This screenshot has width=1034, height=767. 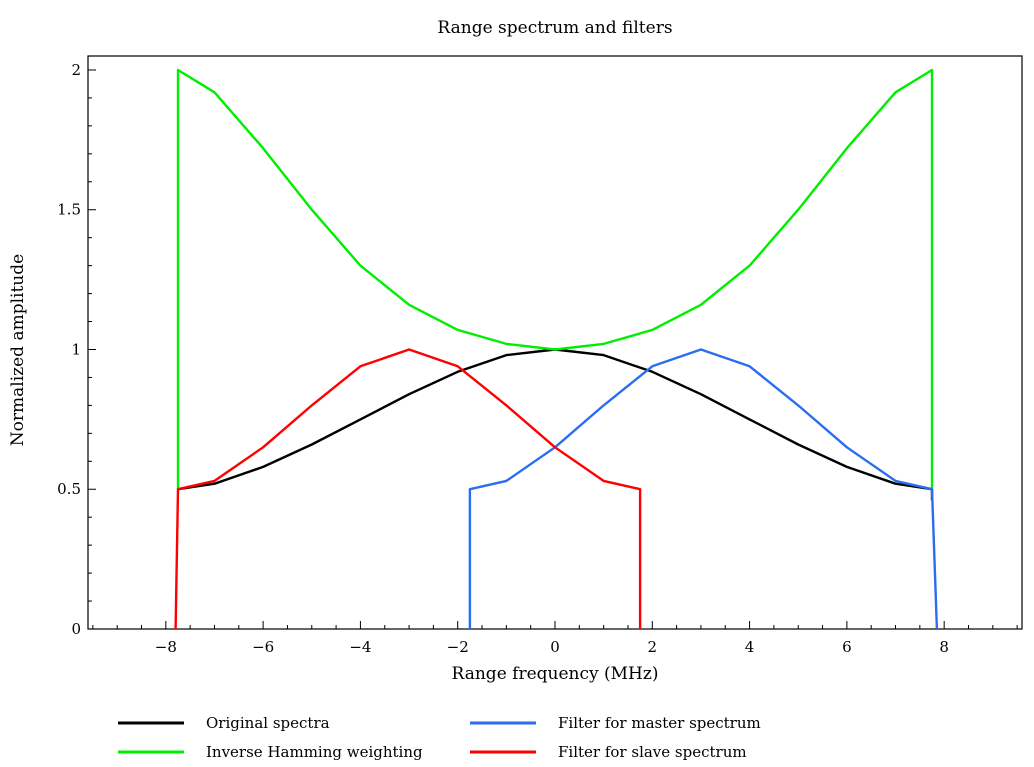 What do you see at coordinates (76, 70) in the screenshot?
I see `y-tick-label: 2` at bounding box center [76, 70].